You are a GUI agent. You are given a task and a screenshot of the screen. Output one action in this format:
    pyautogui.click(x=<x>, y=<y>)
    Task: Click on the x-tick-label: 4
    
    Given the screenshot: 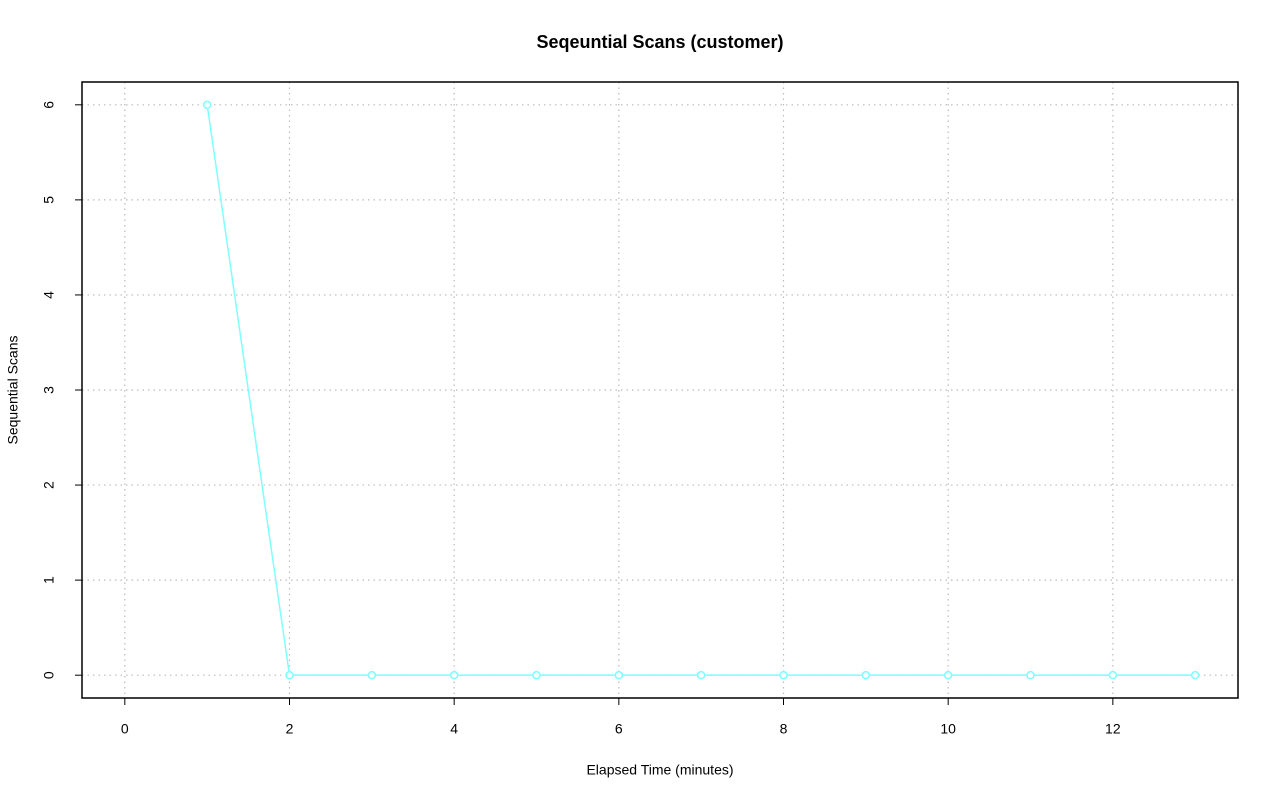 What is the action you would take?
    pyautogui.click(x=454, y=729)
    